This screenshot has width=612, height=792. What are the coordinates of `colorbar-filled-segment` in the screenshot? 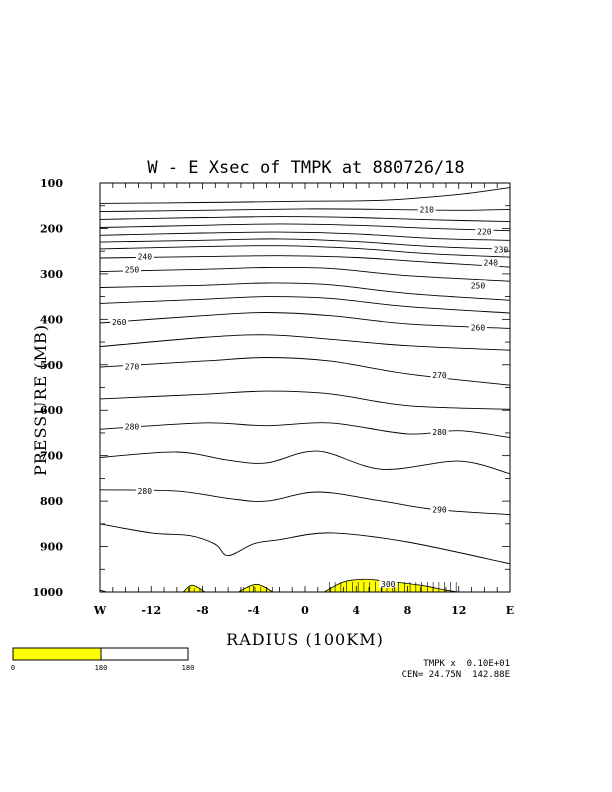 It's located at (57, 654).